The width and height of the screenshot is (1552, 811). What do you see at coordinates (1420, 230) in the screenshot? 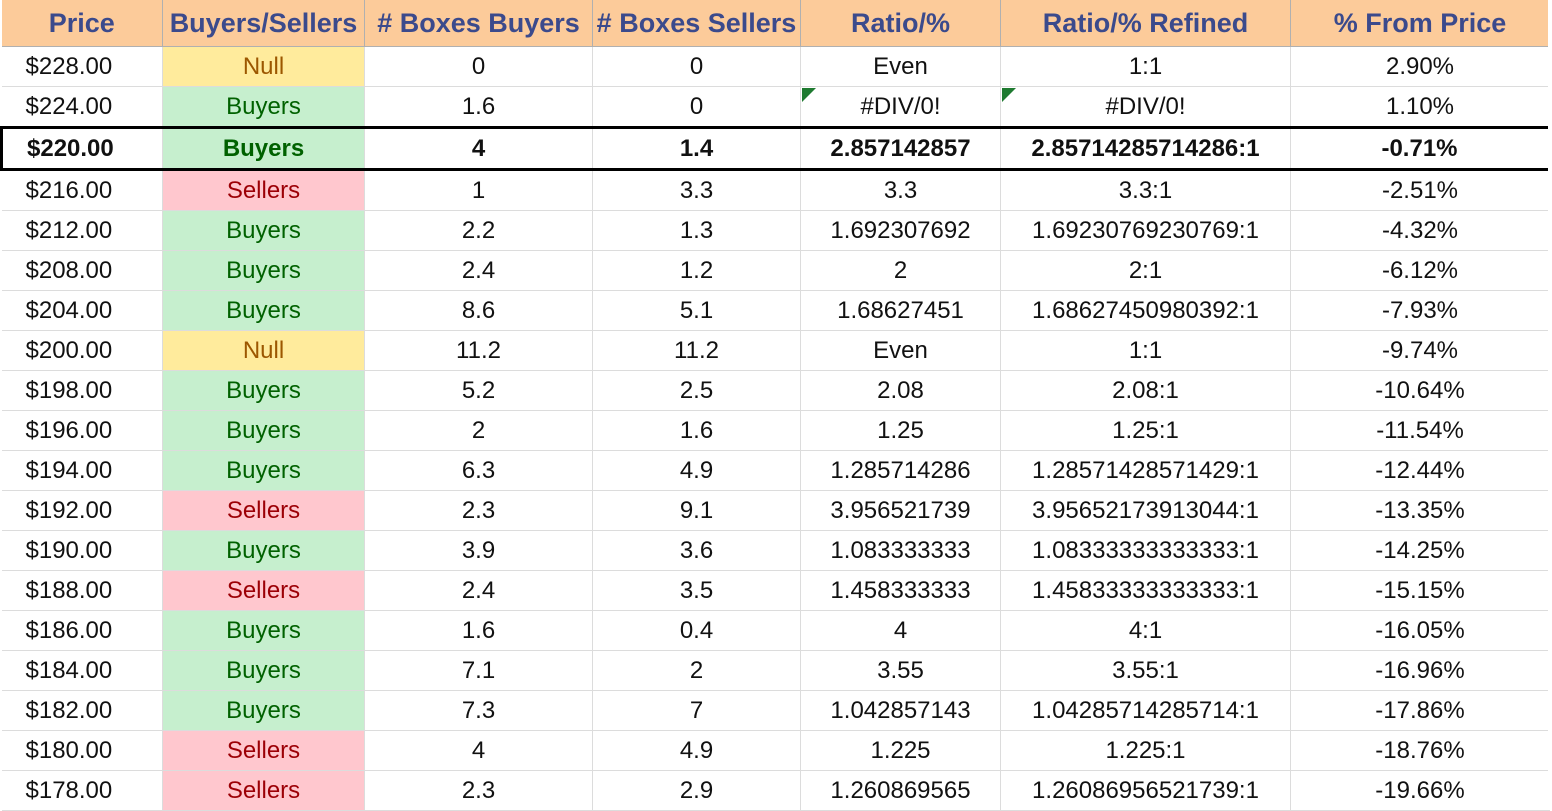
I see `from-price-cell: -4.32%` at bounding box center [1420, 230].